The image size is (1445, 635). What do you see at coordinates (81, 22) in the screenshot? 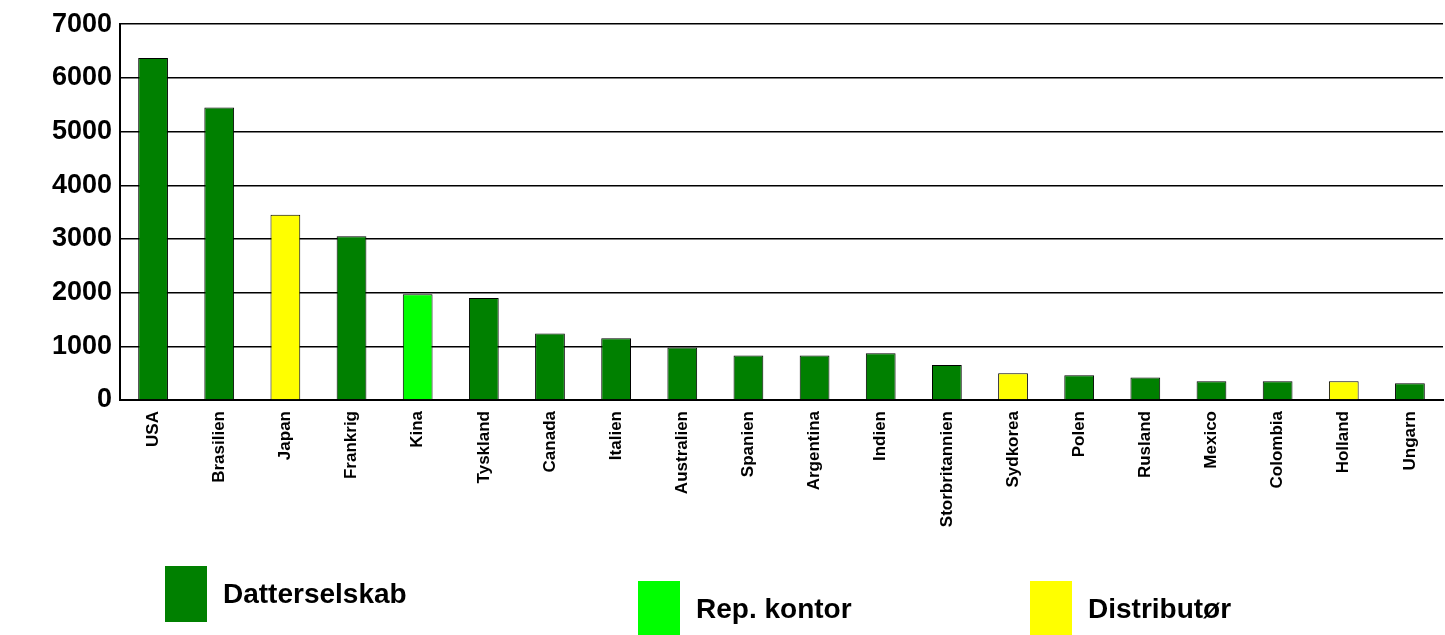
I see `y-tick-label: 7000` at bounding box center [81, 22].